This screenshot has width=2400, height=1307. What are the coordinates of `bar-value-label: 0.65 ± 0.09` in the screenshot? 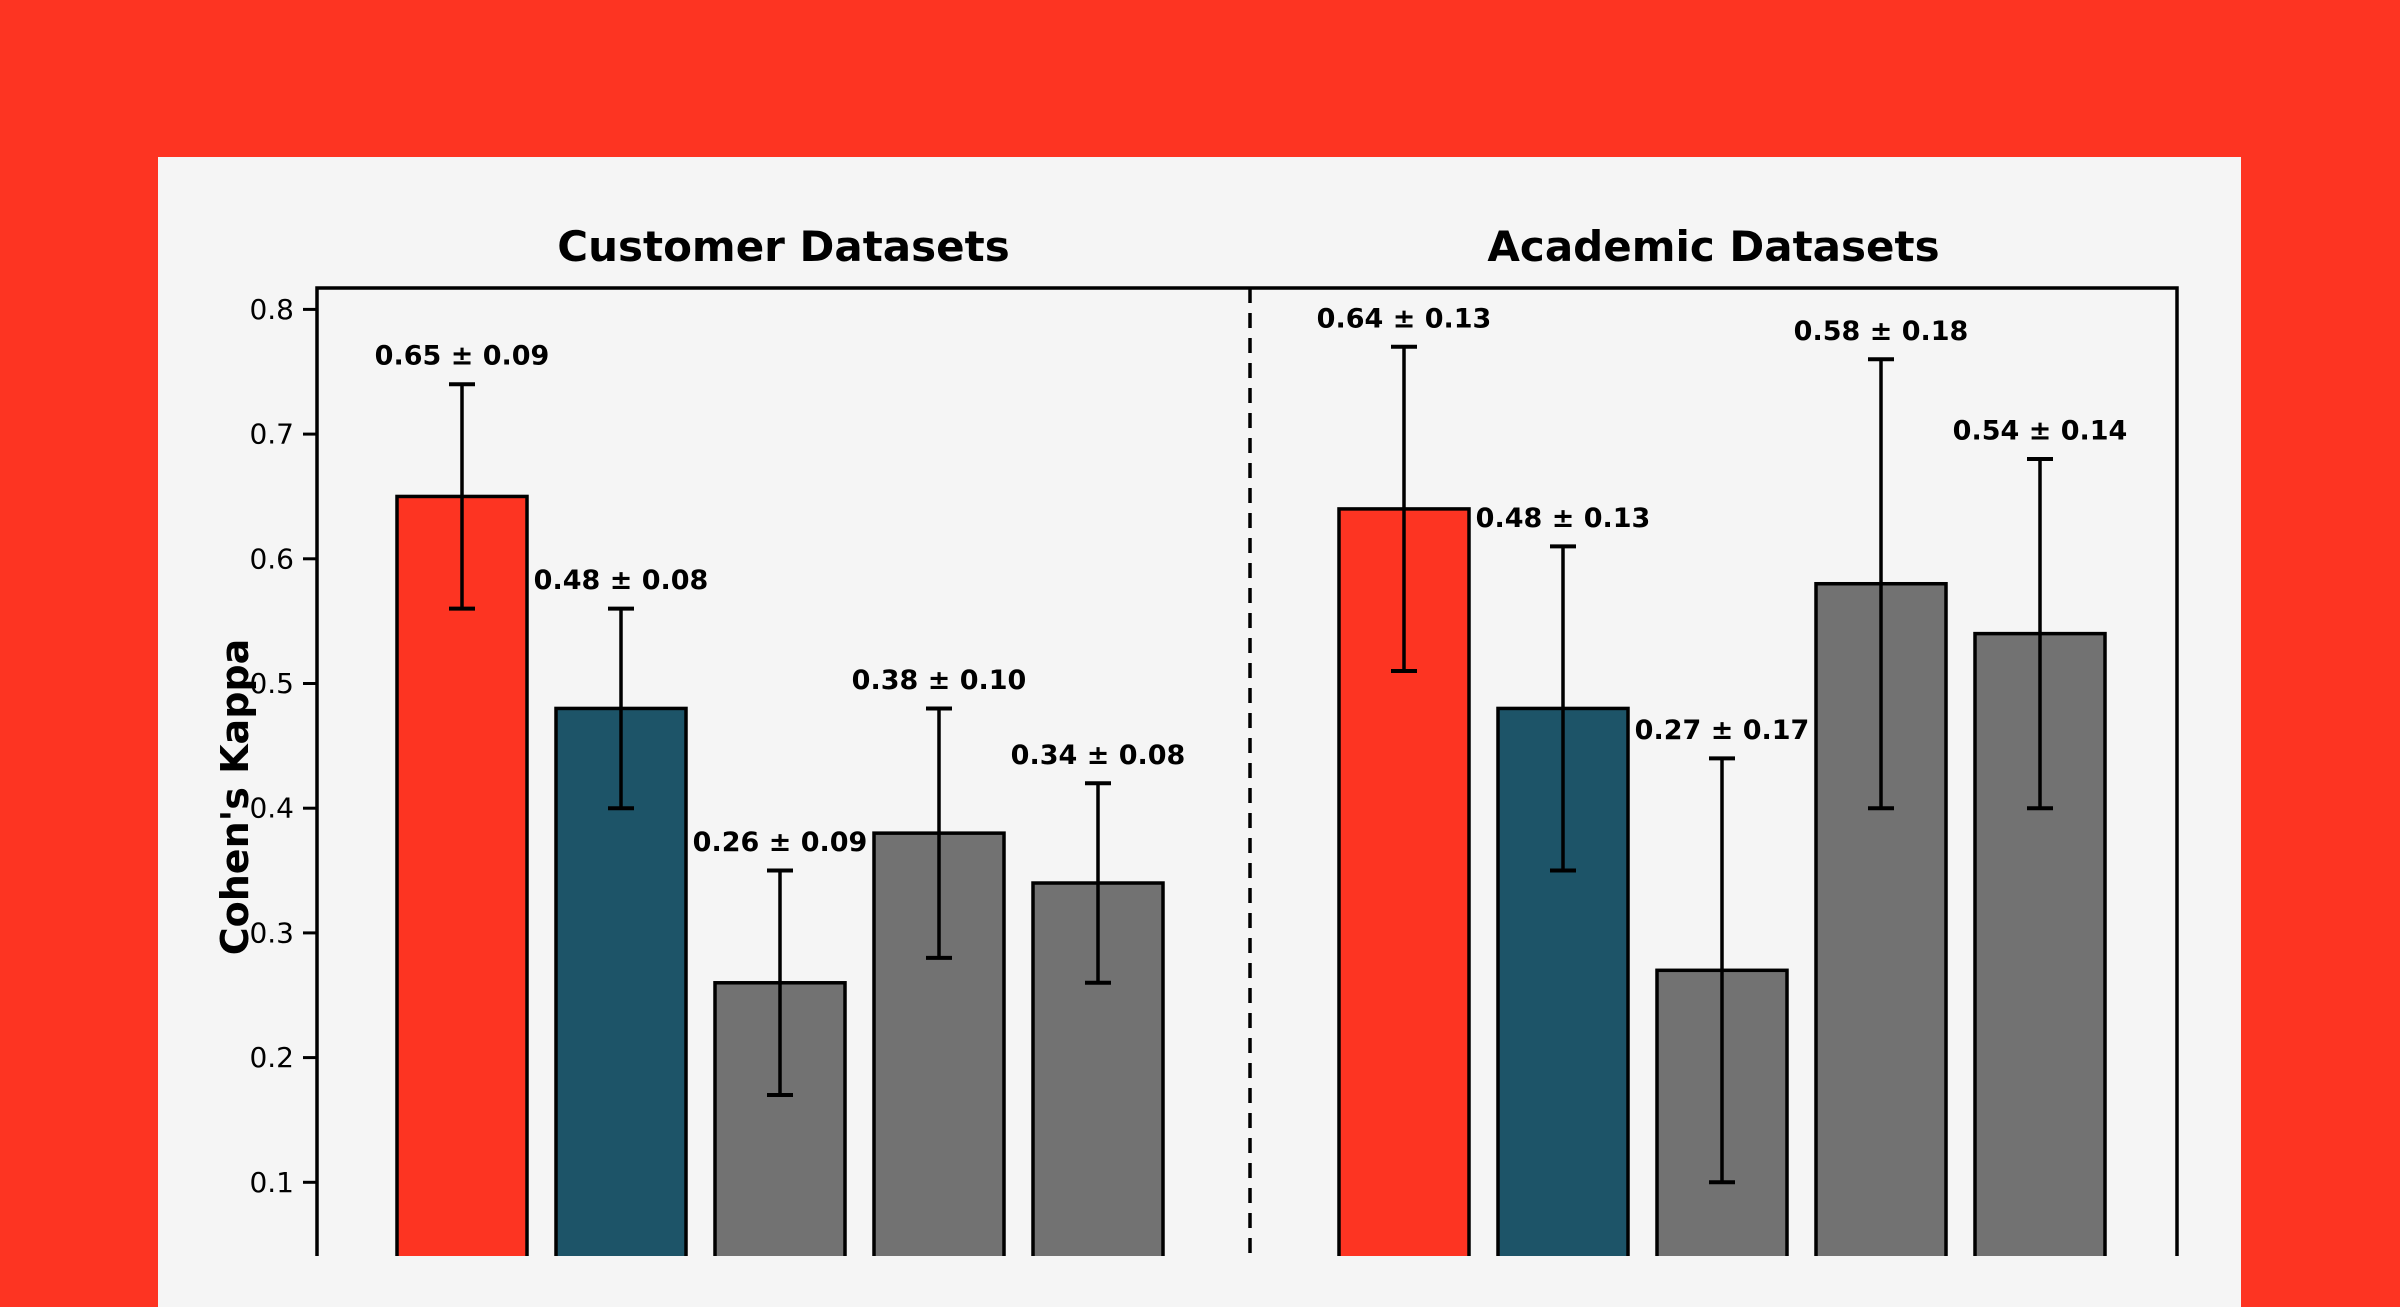 It's located at (462, 356).